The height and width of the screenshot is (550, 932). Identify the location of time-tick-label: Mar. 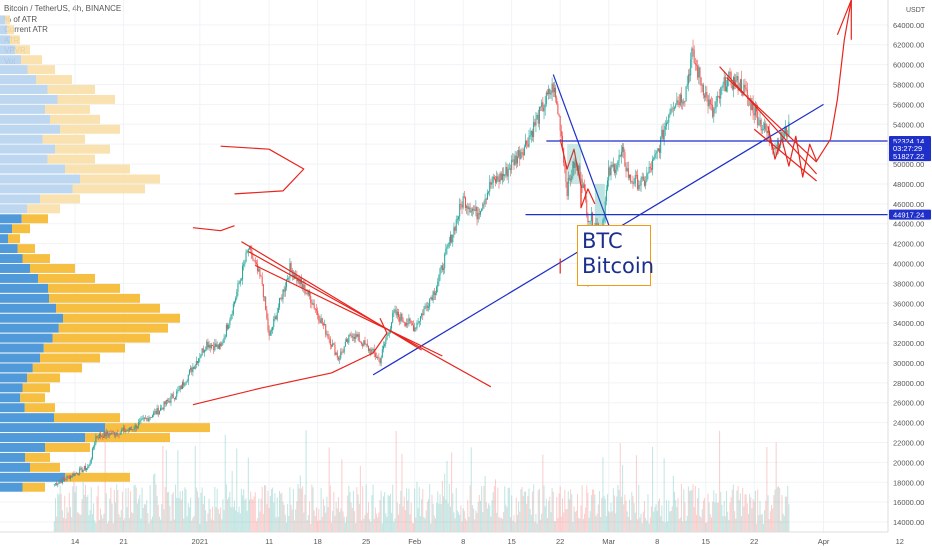
(608, 541).